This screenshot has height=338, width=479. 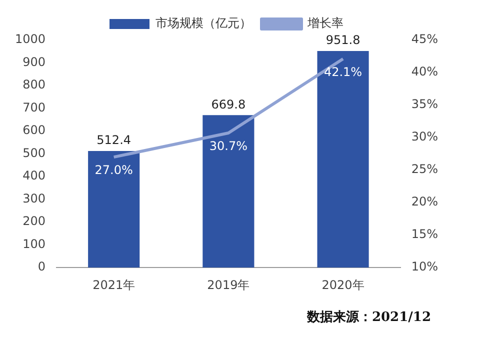 What do you see at coordinates (114, 140) in the screenshot?
I see `data-label: 512.4` at bounding box center [114, 140].